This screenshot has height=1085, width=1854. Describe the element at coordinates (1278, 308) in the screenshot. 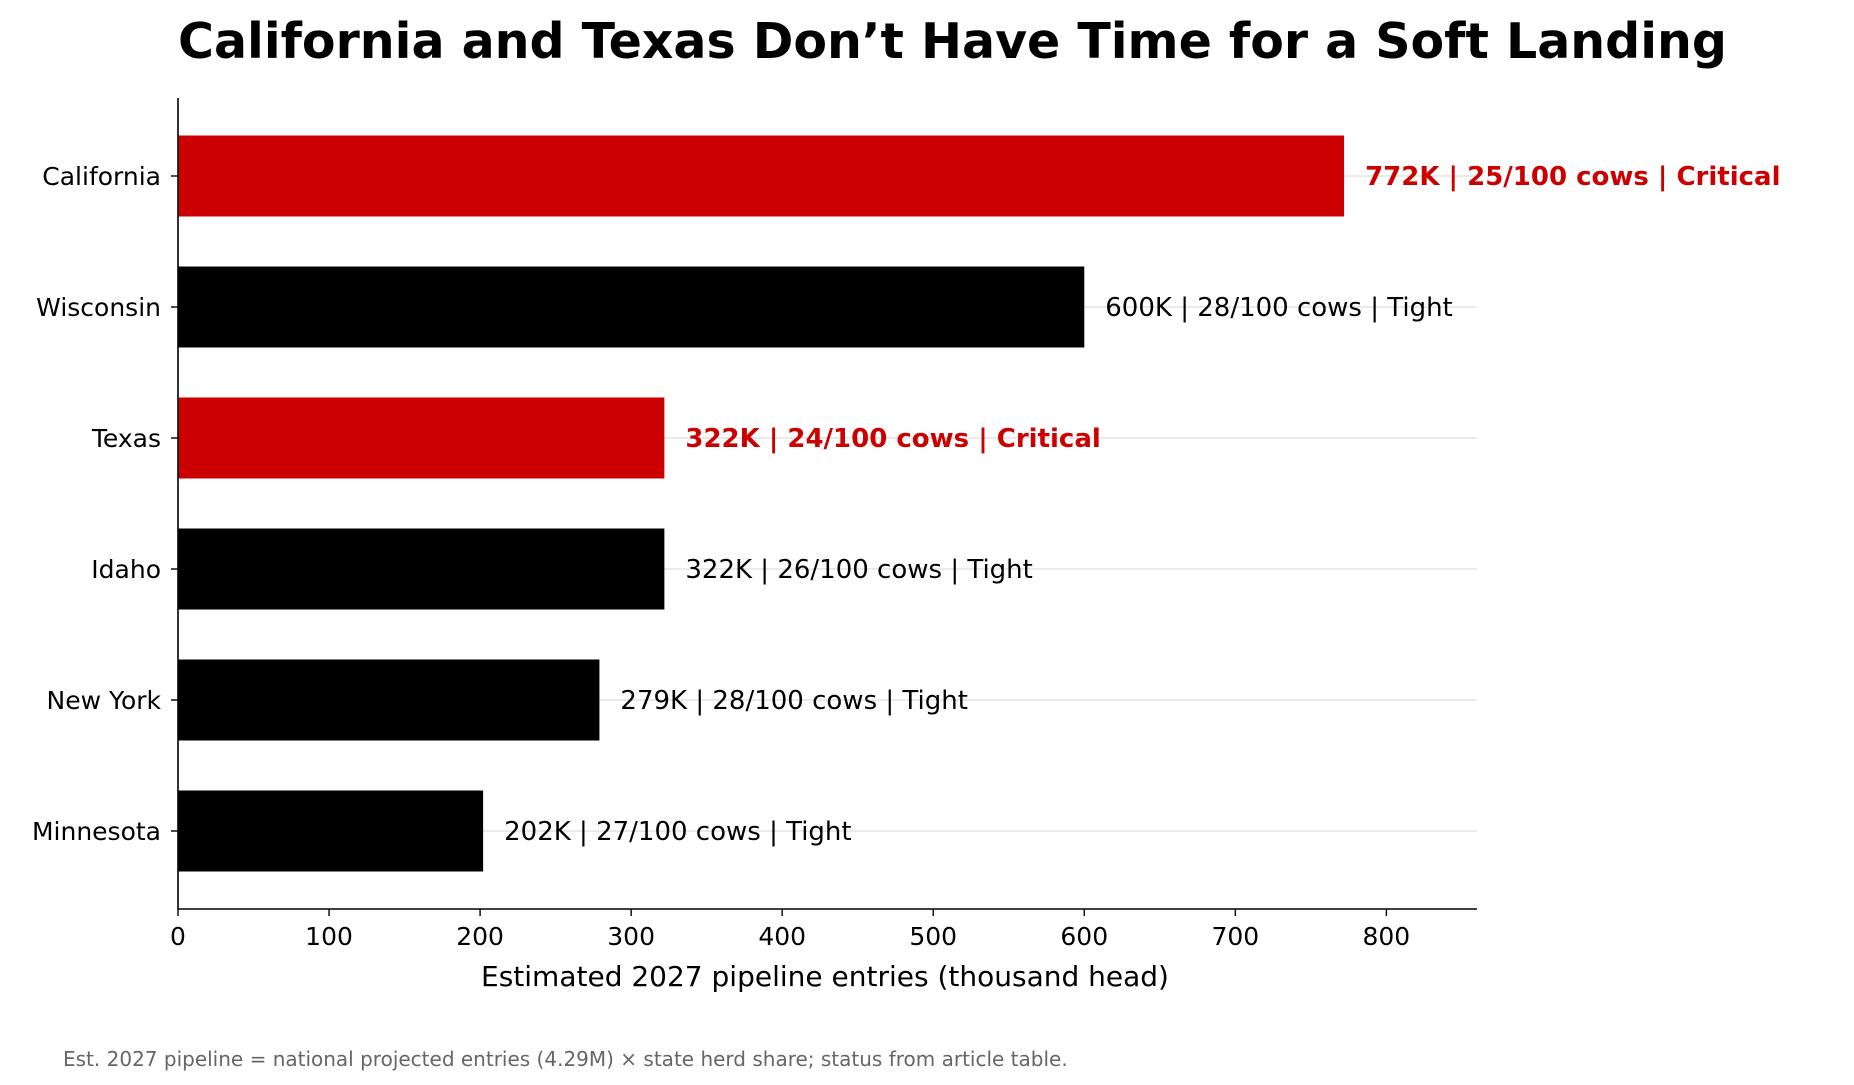

I see `data-label: 600K | 28/100 cows | Tight` at that location.